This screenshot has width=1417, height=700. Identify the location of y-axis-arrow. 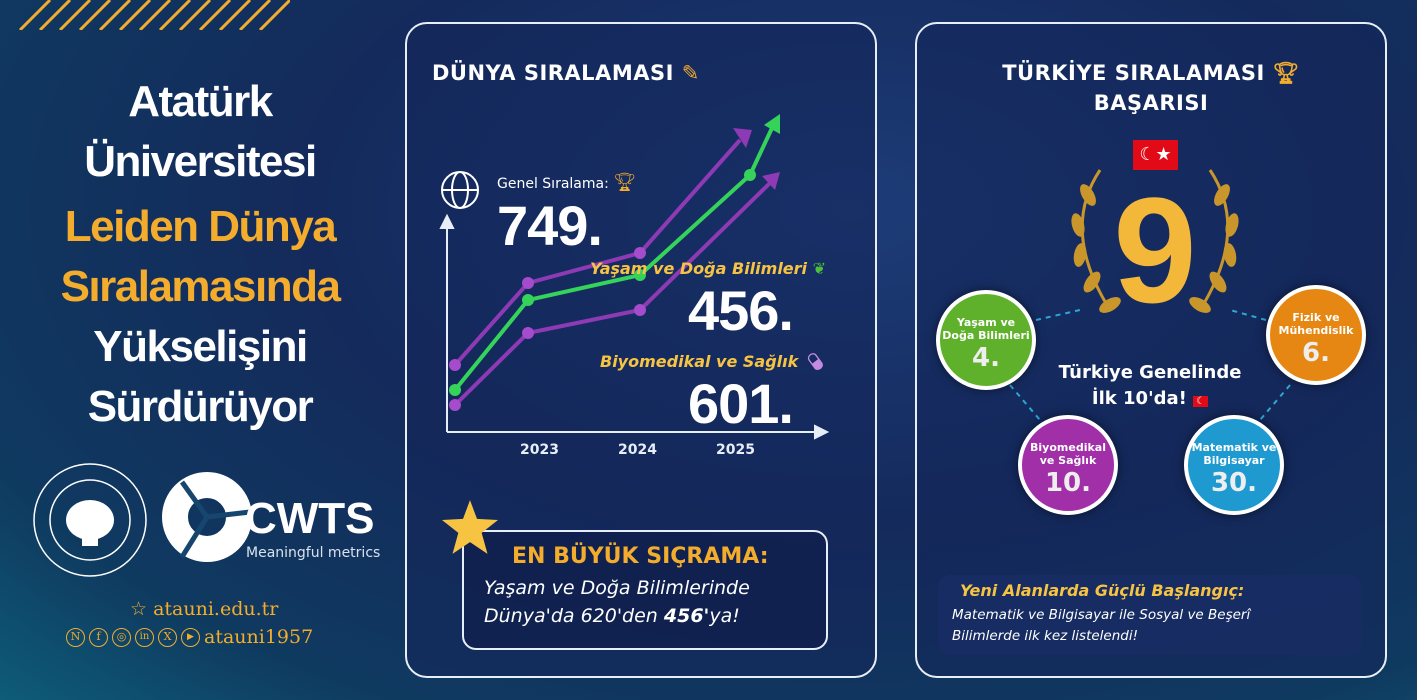
(447, 221).